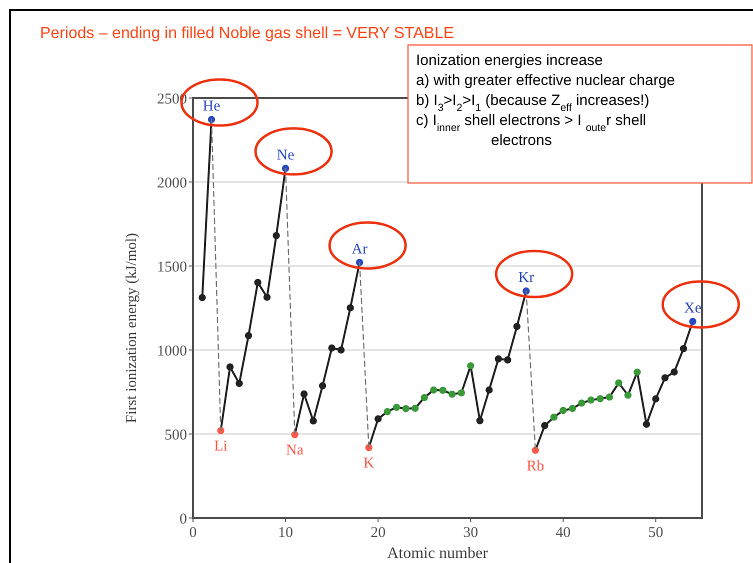 The image size is (753, 563). I want to click on text: c) I$_{inner}$ shell electrons > I $_{oute}$r shell electrons, so click(531, 130).